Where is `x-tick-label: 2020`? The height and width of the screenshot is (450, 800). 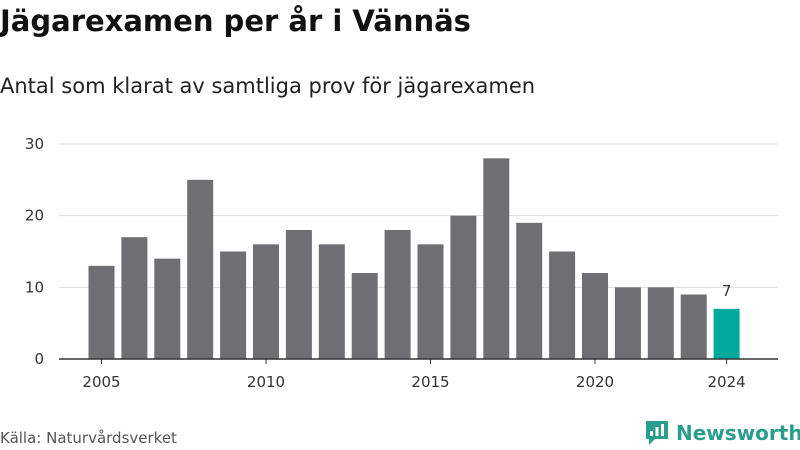 x-tick-label: 2020 is located at coordinates (595, 382).